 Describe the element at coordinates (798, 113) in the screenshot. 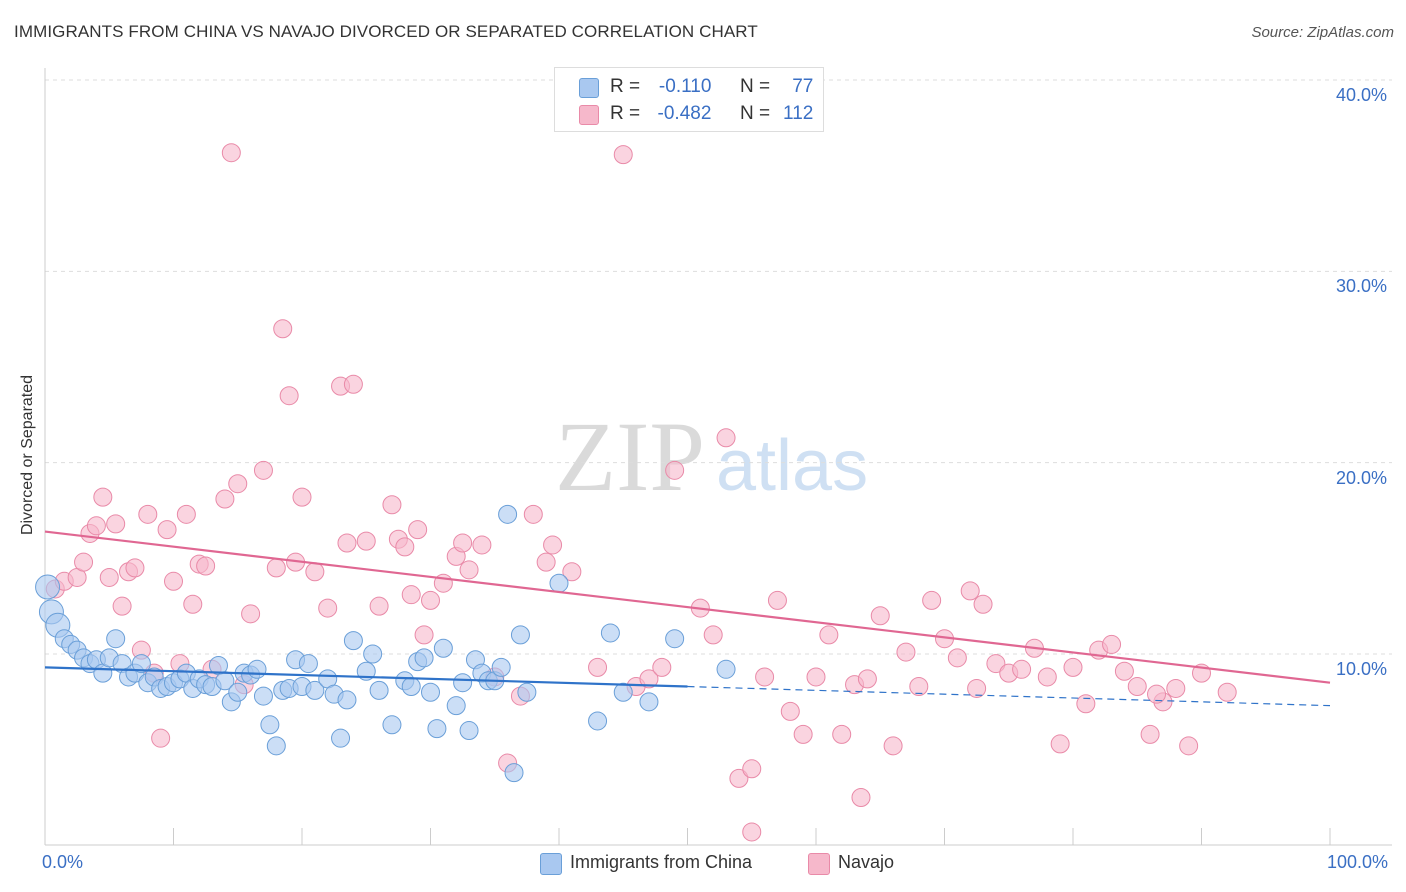

I see `n-value: 112` at that location.